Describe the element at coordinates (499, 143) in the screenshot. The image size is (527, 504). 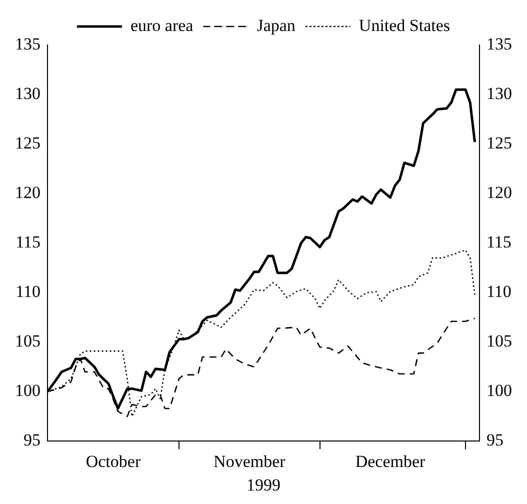
I see `y2-tick-label: 125` at that location.